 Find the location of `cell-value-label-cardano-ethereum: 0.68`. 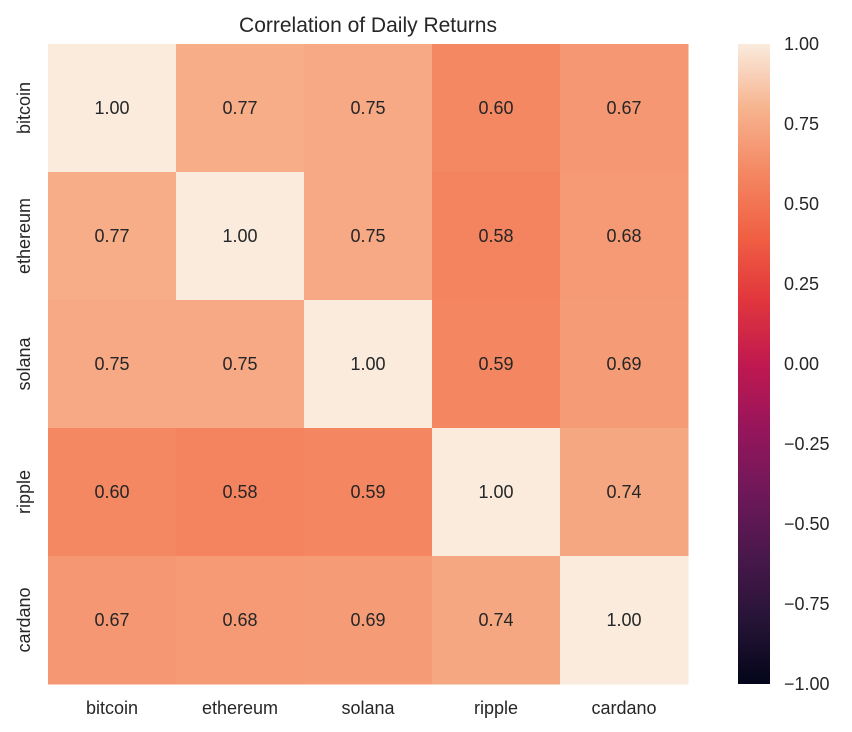

cell-value-label-cardano-ethereum: 0.68 is located at coordinates (239, 620).